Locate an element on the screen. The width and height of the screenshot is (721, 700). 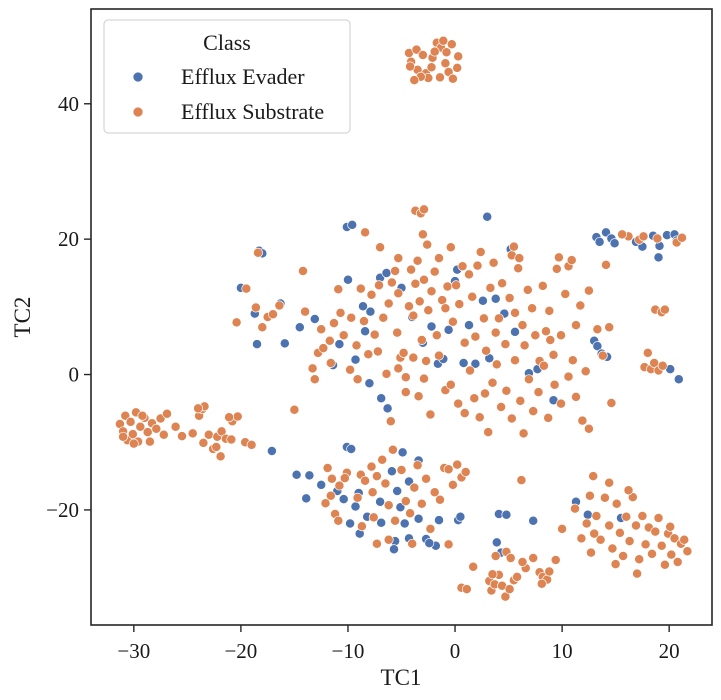
x-tick-label-5: 20 is located at coordinates (669, 651).